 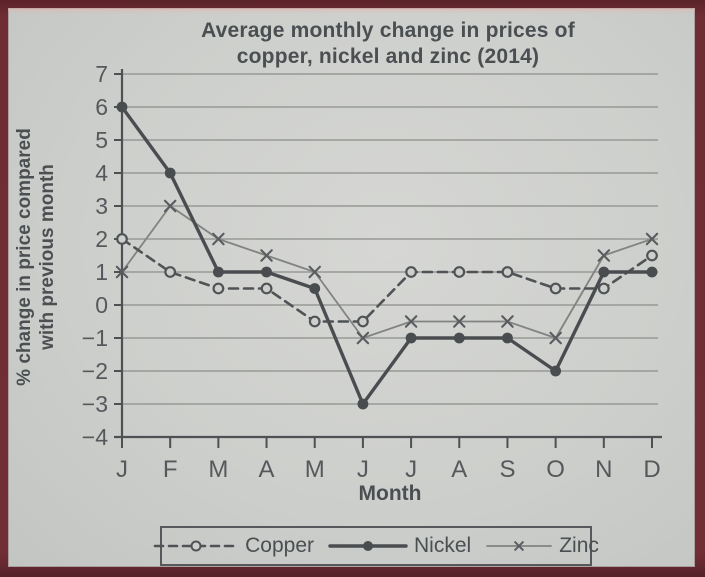 I want to click on x-axis-label: Month, so click(x=390, y=493).